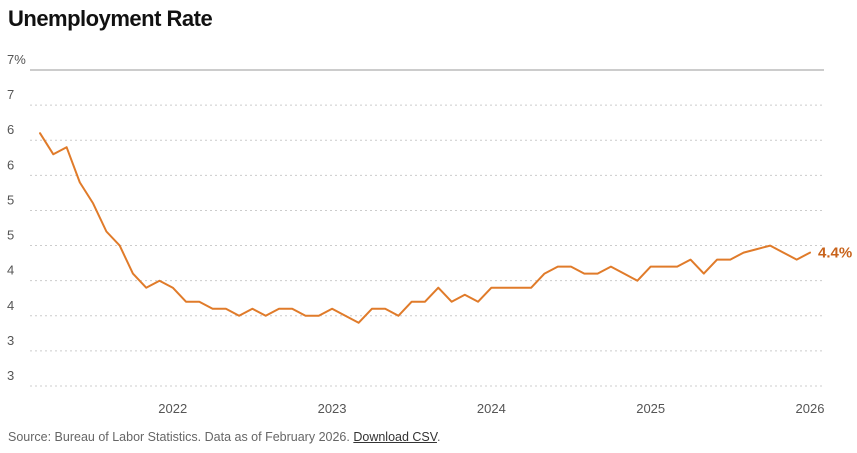  What do you see at coordinates (172, 408) in the screenshot?
I see `x-tick-label: 2022` at bounding box center [172, 408].